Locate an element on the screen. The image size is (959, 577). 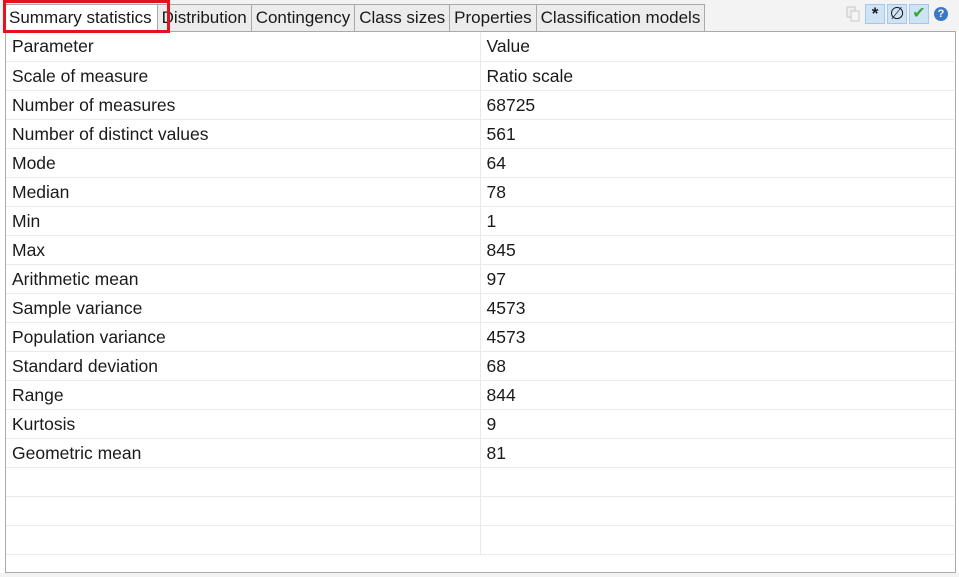
table-row: Number of distinct values 561 is located at coordinates (480, 134).